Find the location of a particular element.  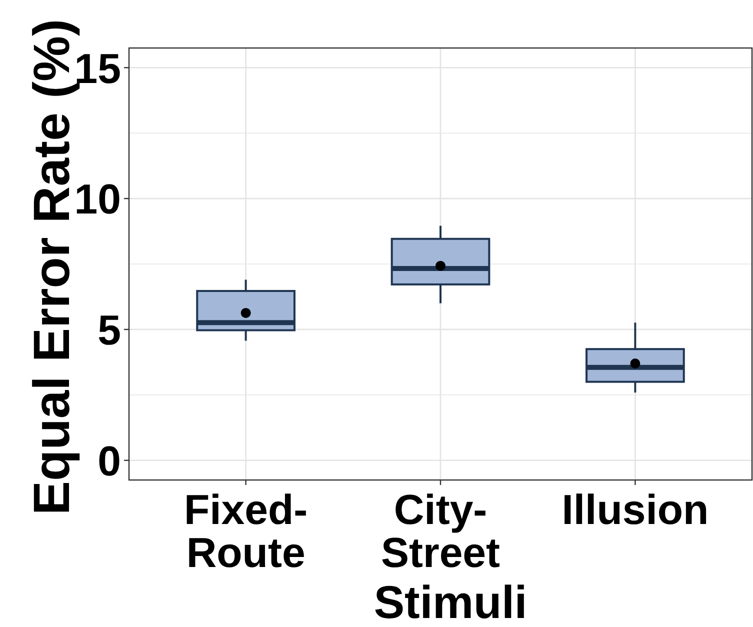

x-axis-title: Stimuli is located at coordinates (451, 601).